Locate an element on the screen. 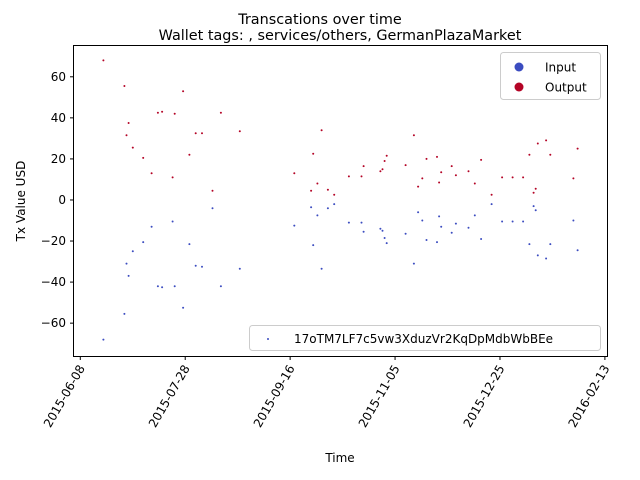 The height and width of the screenshot is (480, 640). legend-lower: 17oTM7LF7c5vw3XduzVr2KqDpMdbWbBEe is located at coordinates (425, 338).